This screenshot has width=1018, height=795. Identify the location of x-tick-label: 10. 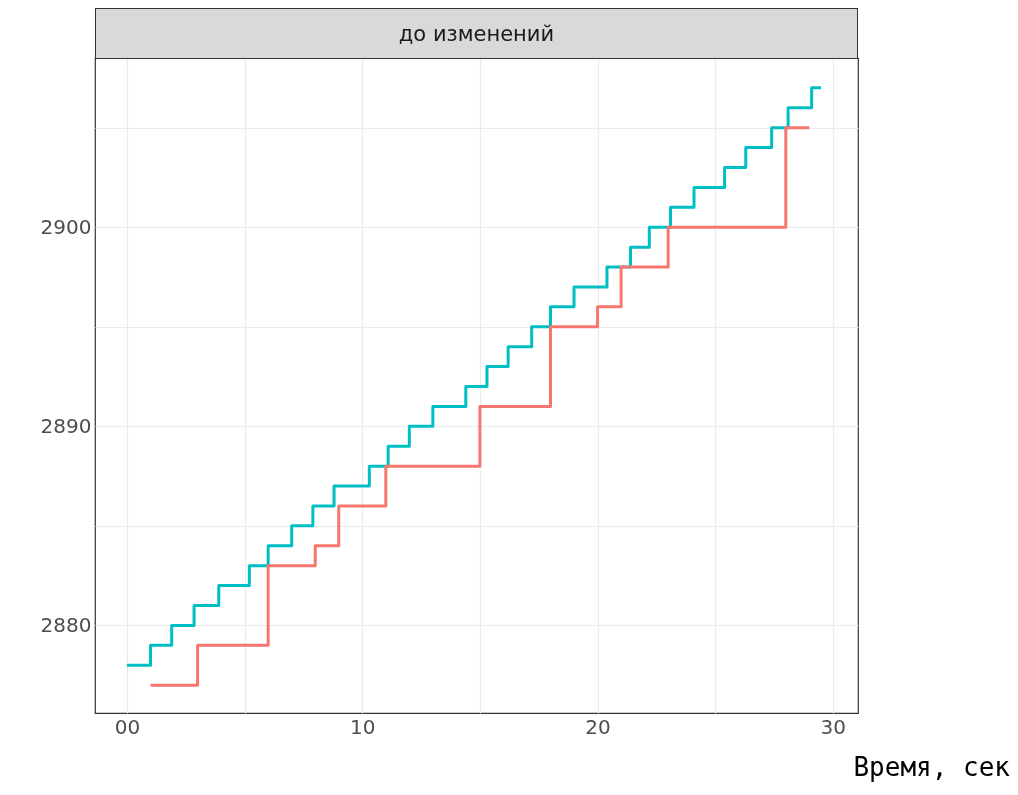
(363, 726).